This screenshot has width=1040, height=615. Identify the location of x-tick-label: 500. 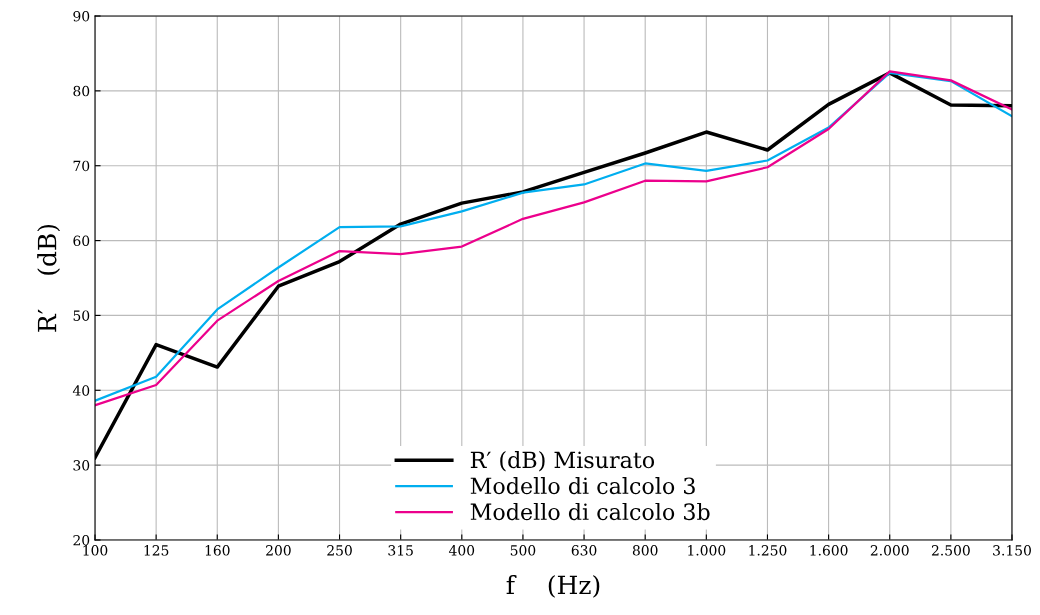
(523, 550).